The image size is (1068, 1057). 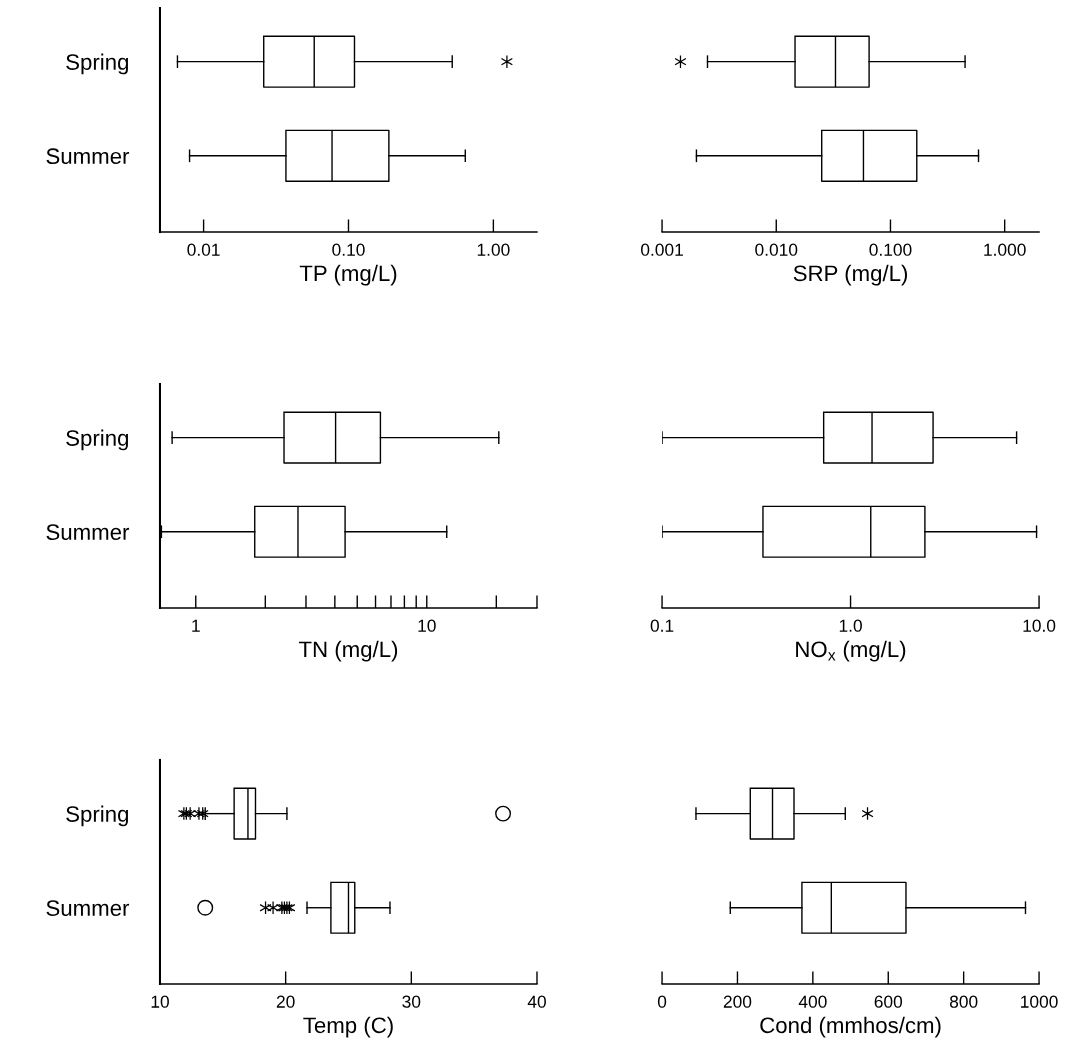 What do you see at coordinates (348, 249) in the screenshot?
I see `x-tick-label: 0.10` at bounding box center [348, 249].